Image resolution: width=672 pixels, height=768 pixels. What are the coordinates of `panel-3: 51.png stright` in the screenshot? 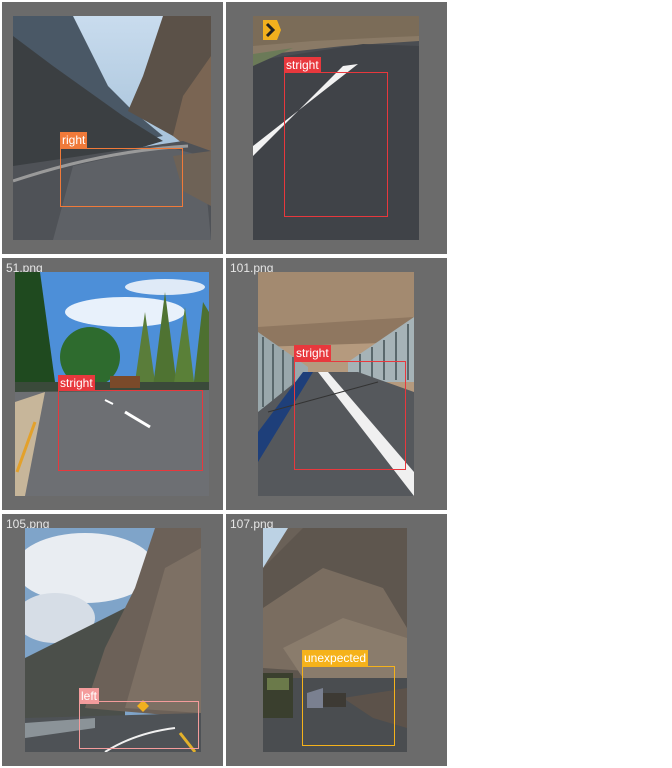 It's located at (112, 384).